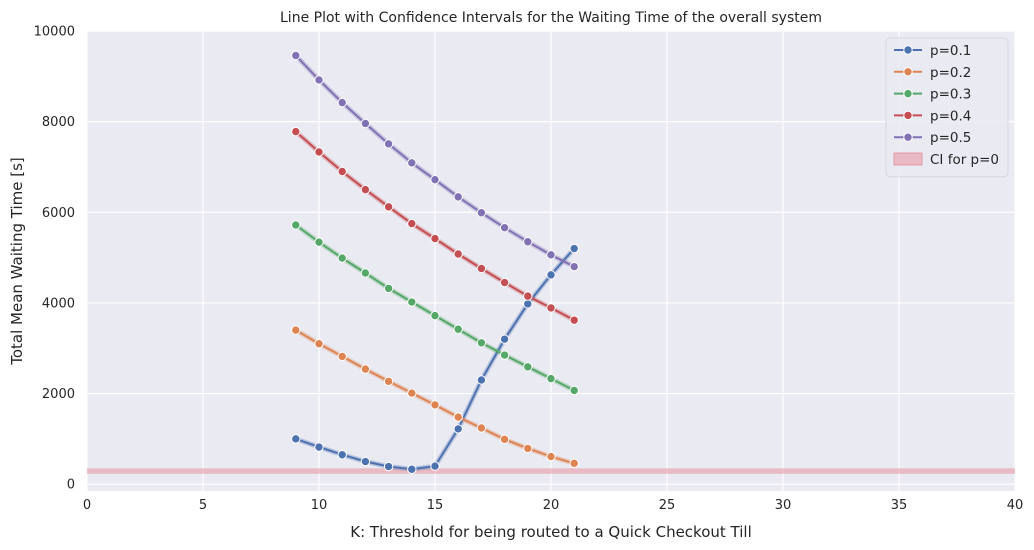  Describe the element at coordinates (58, 122) in the screenshot. I see `y-tick-label: 8000` at that location.